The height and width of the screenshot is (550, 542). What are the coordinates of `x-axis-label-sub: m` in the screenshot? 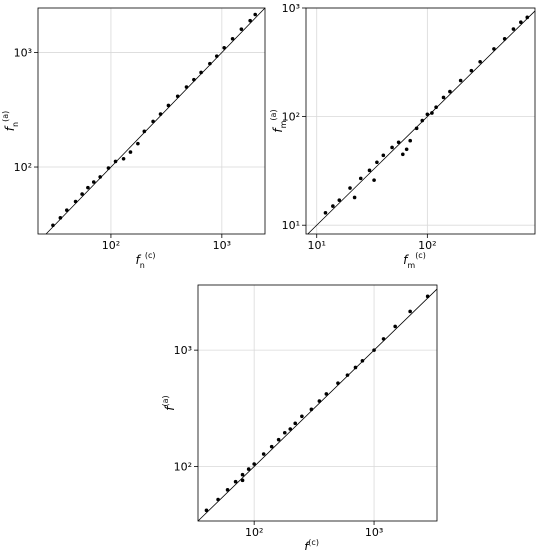 It's located at (411, 265).